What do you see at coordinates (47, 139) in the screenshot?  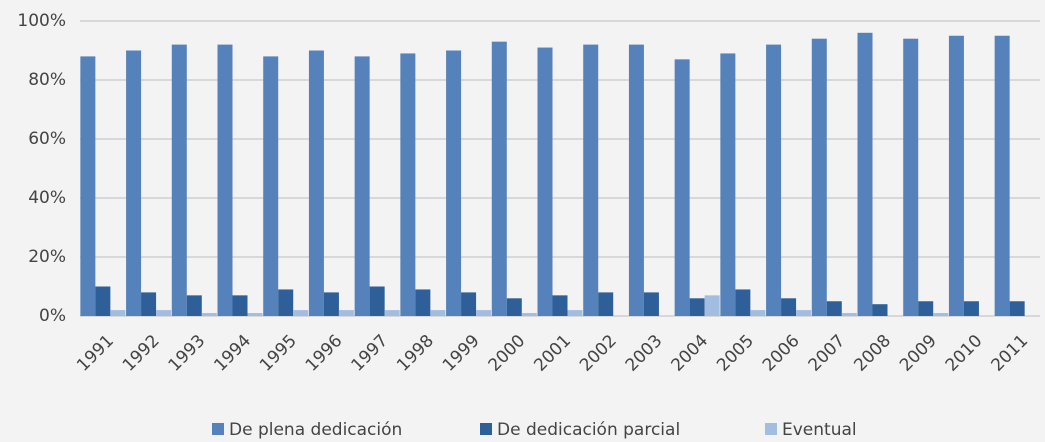 I see `y-tick-label: 60%` at bounding box center [47, 139].